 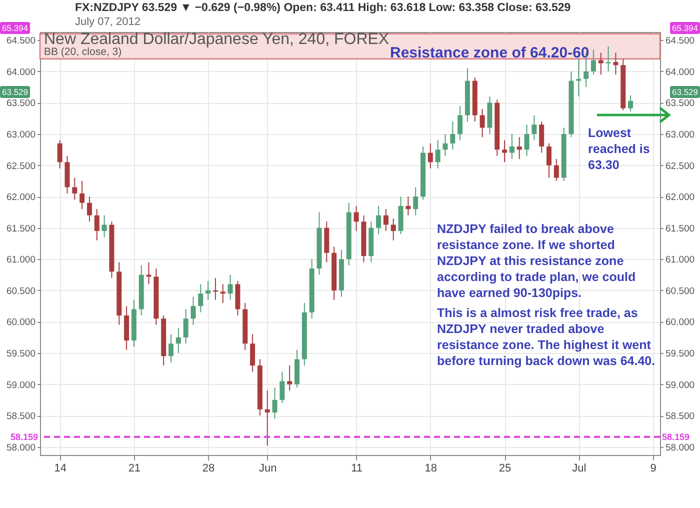 What do you see at coordinates (267, 468) in the screenshot?
I see `x-tick-label: Jun` at bounding box center [267, 468].